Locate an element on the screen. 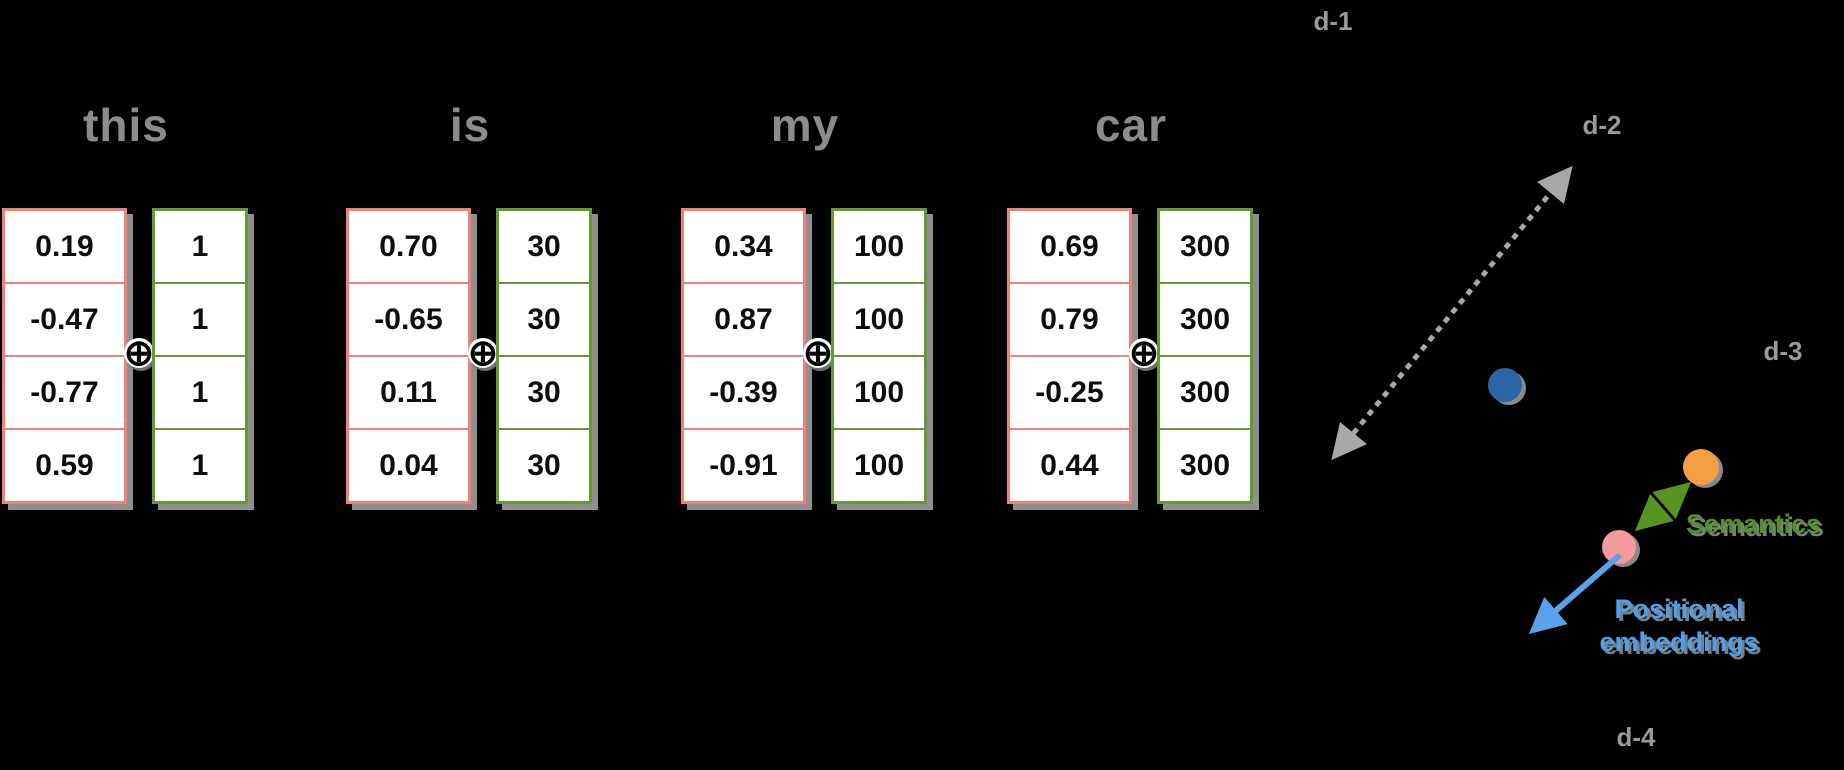 The height and width of the screenshot is (770, 1844). vector-cell: 0.34 is located at coordinates (743, 247).